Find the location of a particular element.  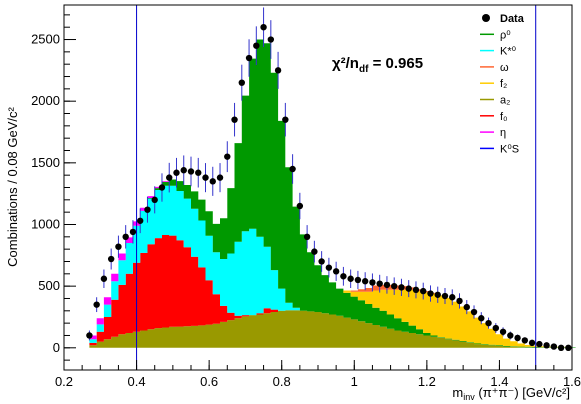

legend-label-4: f₂ is located at coordinates (503, 84).